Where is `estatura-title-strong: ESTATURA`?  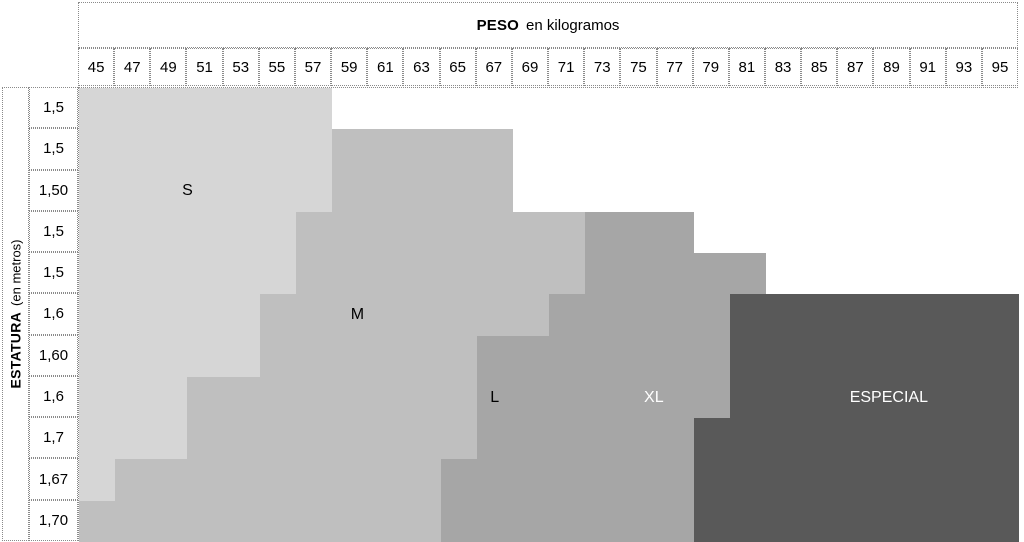 estatura-title-strong: ESTATURA is located at coordinates (15, 350).